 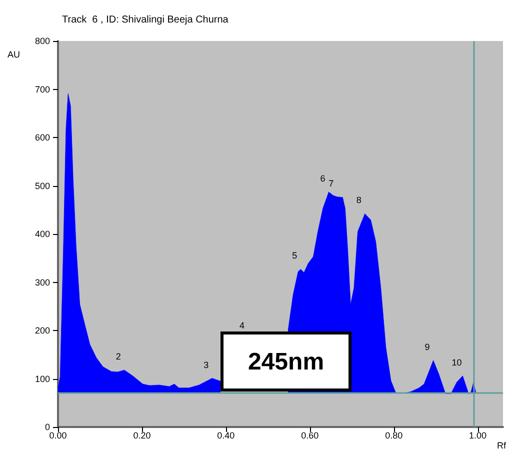 What do you see at coordinates (42, 137) in the screenshot?
I see `y-tick-label: 600` at bounding box center [42, 137].